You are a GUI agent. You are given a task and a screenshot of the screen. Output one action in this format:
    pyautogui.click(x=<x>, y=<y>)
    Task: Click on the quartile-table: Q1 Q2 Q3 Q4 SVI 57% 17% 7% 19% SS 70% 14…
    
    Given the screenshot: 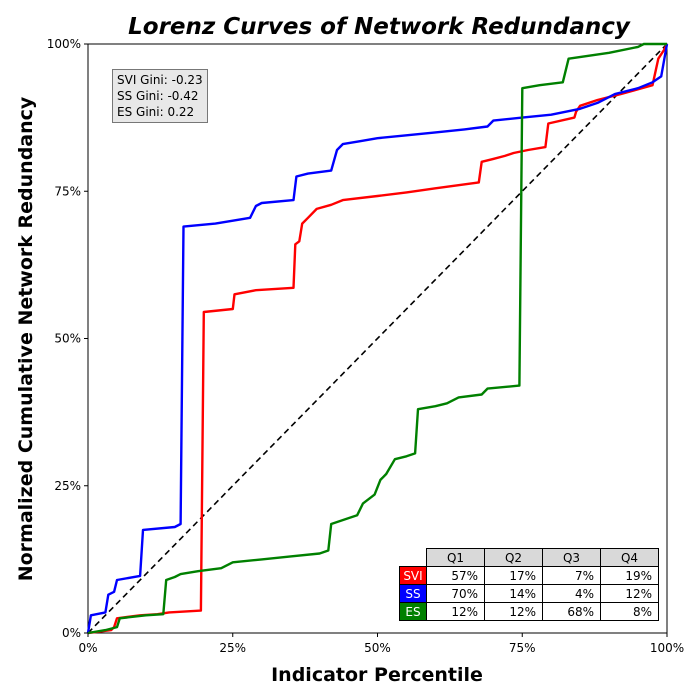 What is the action you would take?
    pyautogui.click(x=529, y=584)
    